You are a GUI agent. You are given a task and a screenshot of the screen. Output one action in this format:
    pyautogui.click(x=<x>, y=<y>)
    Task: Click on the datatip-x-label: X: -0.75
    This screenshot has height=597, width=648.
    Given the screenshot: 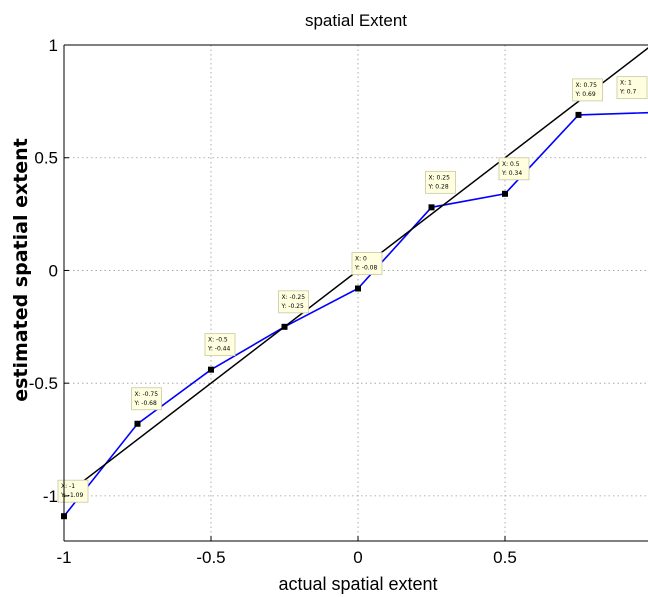 What is the action you would take?
    pyautogui.click(x=147, y=394)
    